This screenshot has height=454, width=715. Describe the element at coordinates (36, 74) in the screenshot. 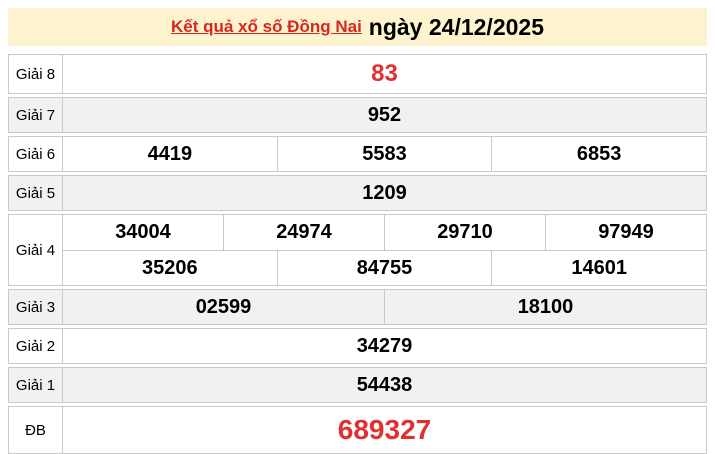

I see `prize-label: Giải 8` at that location.